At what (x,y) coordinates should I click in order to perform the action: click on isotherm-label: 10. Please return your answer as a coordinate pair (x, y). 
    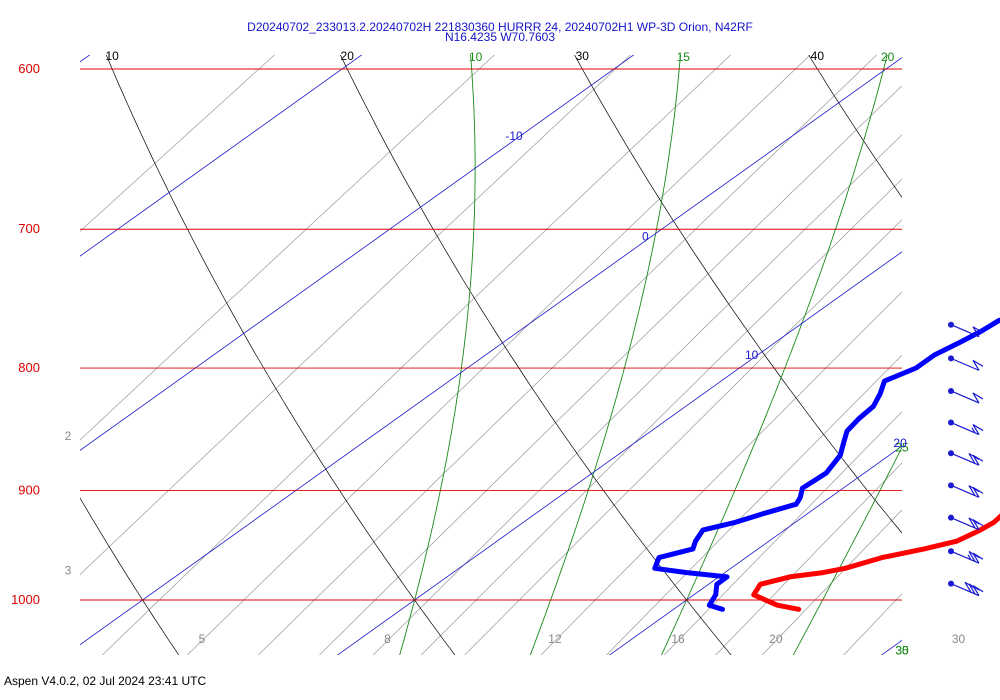
    Looking at the image, I should click on (752, 355).